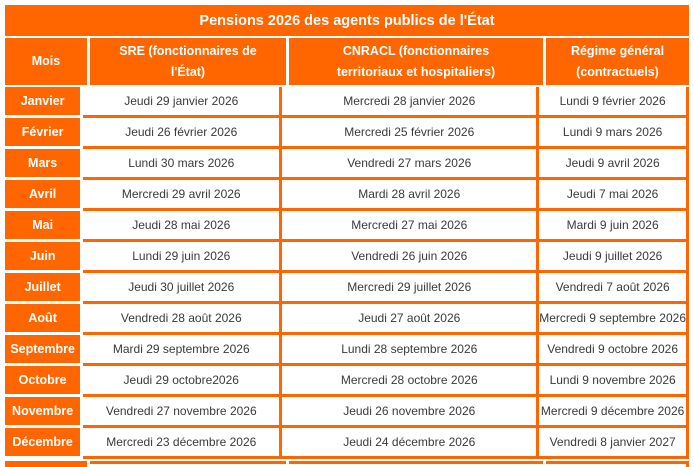  Describe the element at coordinates (43, 132) in the screenshot. I see `month-cell: Février` at that location.